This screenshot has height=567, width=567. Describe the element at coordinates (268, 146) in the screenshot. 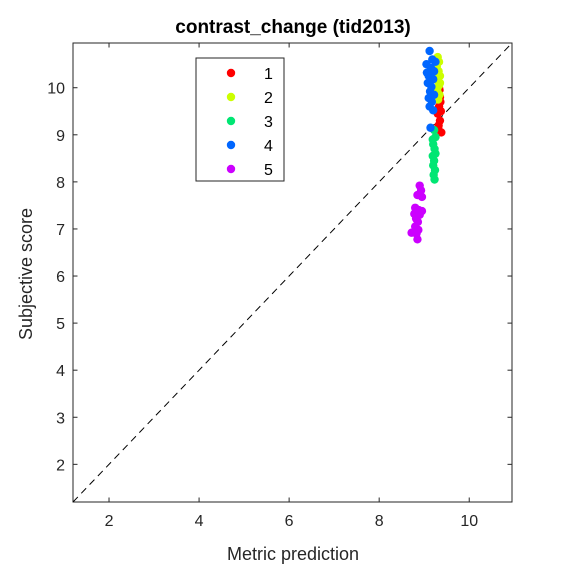

I see `legend-label: 4` at that location.